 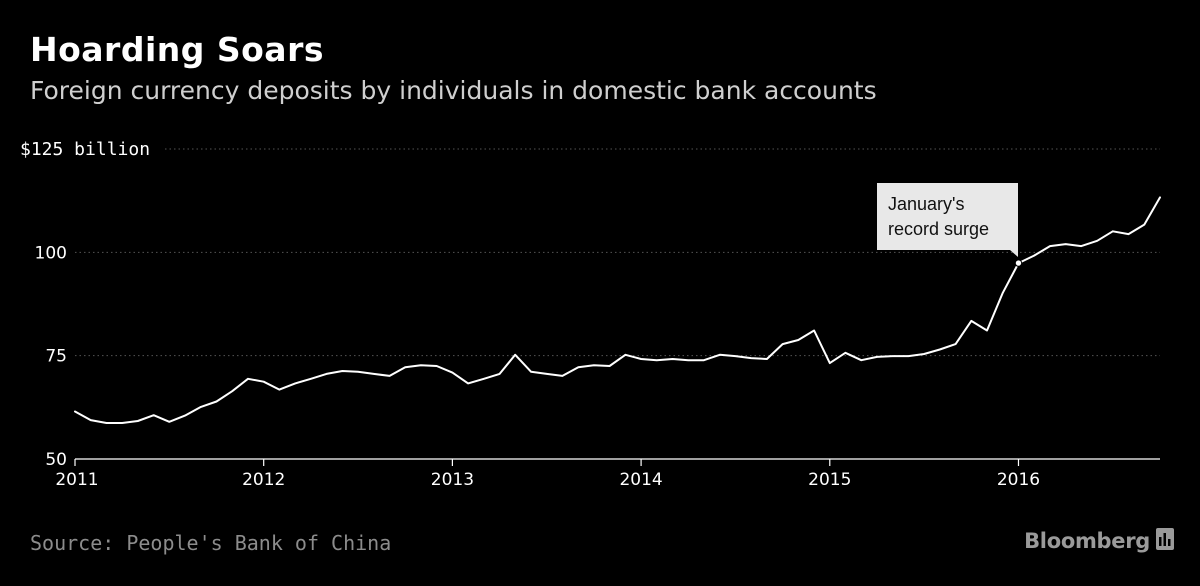 I want to click on x-tick-label-2011: 2011, so click(x=76, y=480).